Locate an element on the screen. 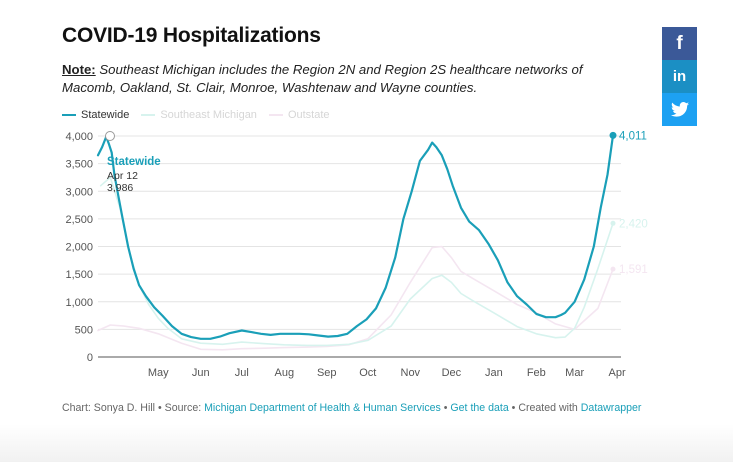 The height and width of the screenshot is (462, 733). y-tick-label: 0 is located at coordinates (90, 358).